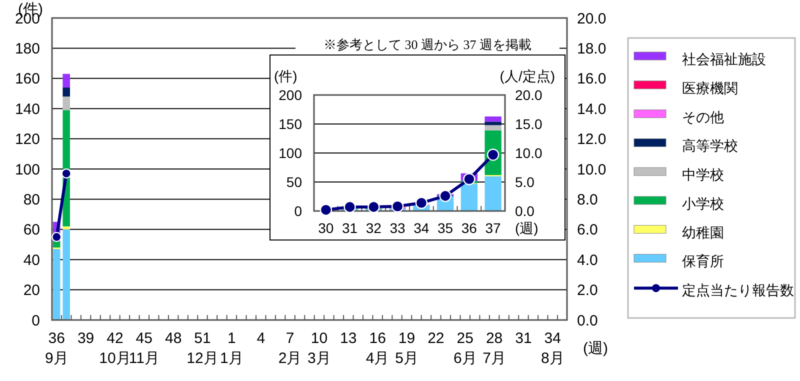  Describe the element at coordinates (703, 232) in the screenshot. I see `legend-label: 幼稚園` at that location.